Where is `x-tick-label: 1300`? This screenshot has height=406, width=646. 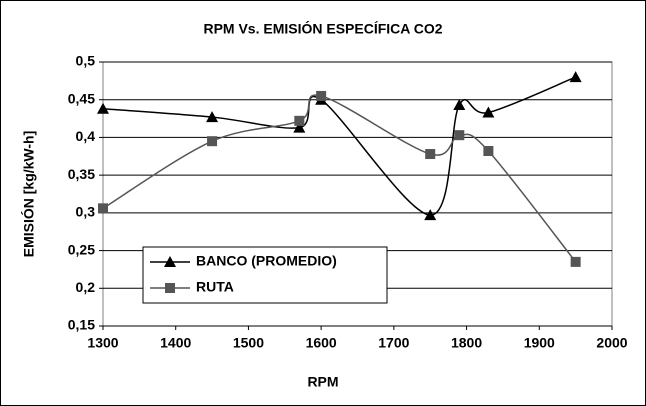 x-tick-label: 1300 is located at coordinates (102, 343).